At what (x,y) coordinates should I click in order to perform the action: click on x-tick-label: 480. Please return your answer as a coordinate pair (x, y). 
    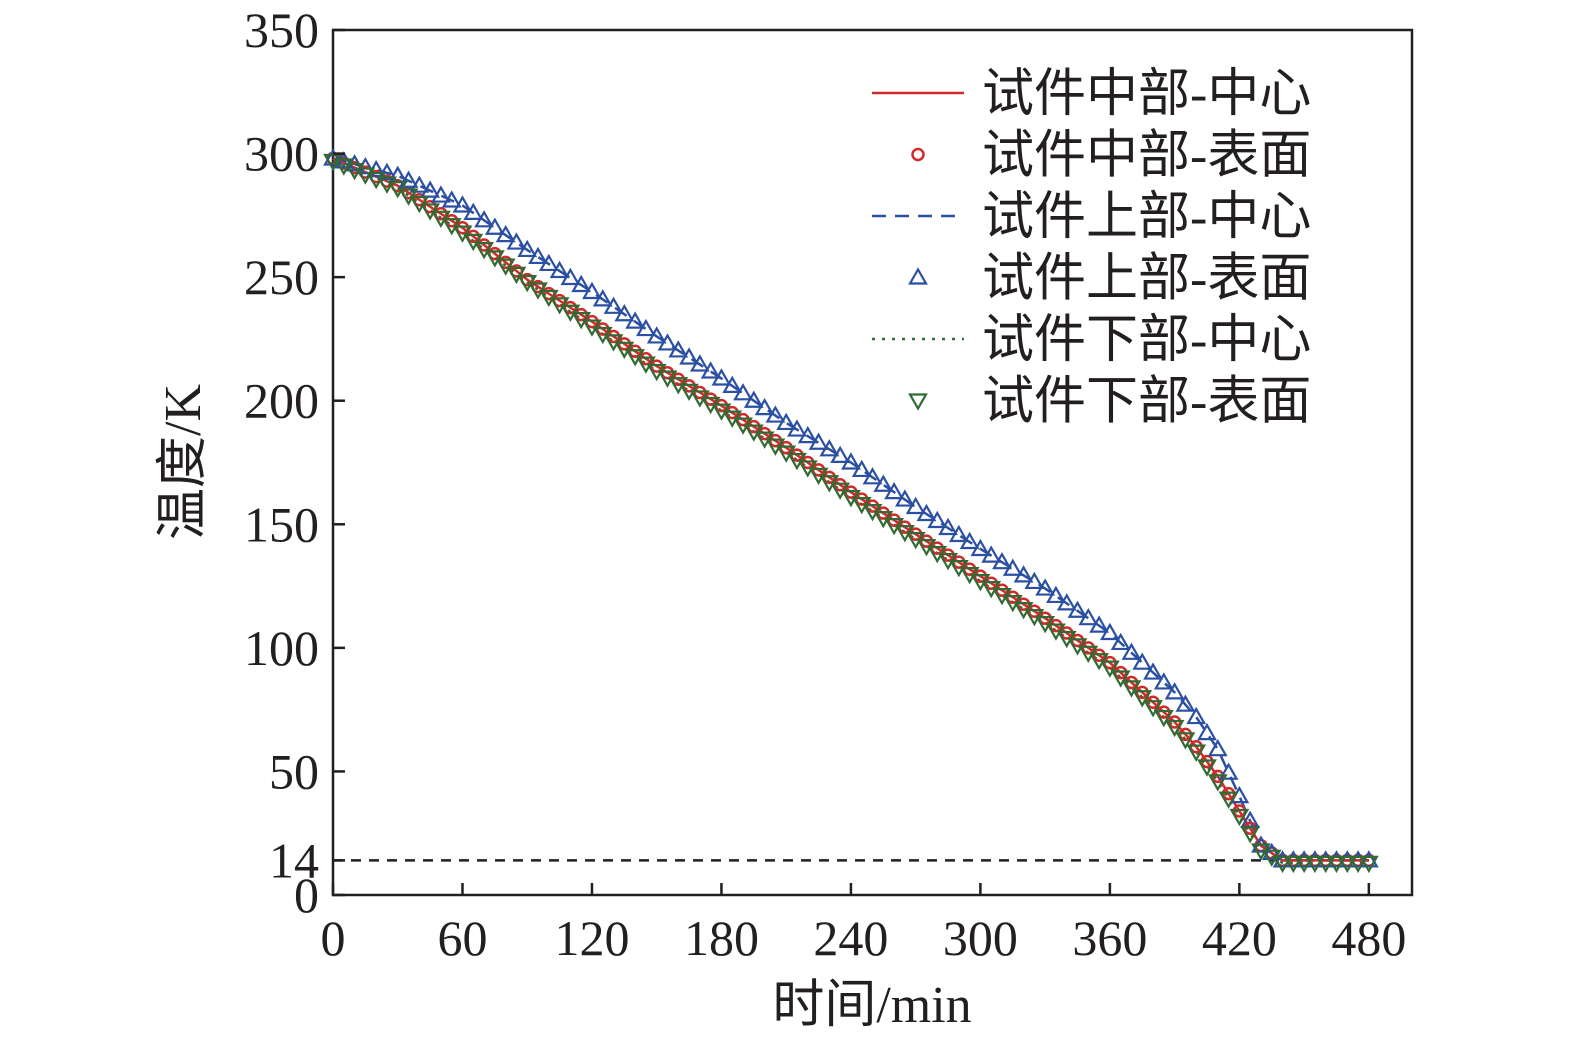
    Looking at the image, I should click on (1368, 938).